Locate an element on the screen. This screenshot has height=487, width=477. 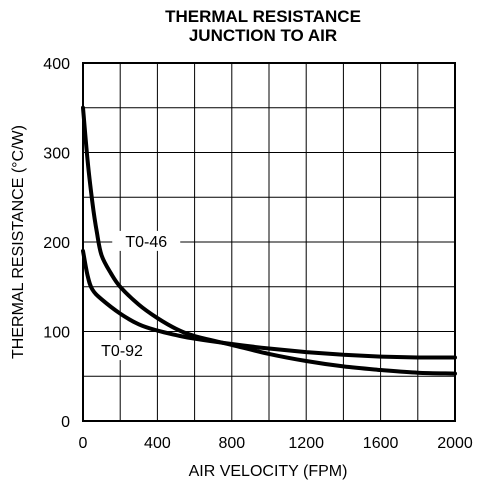
x-tick-label: 400 is located at coordinates (157, 443).